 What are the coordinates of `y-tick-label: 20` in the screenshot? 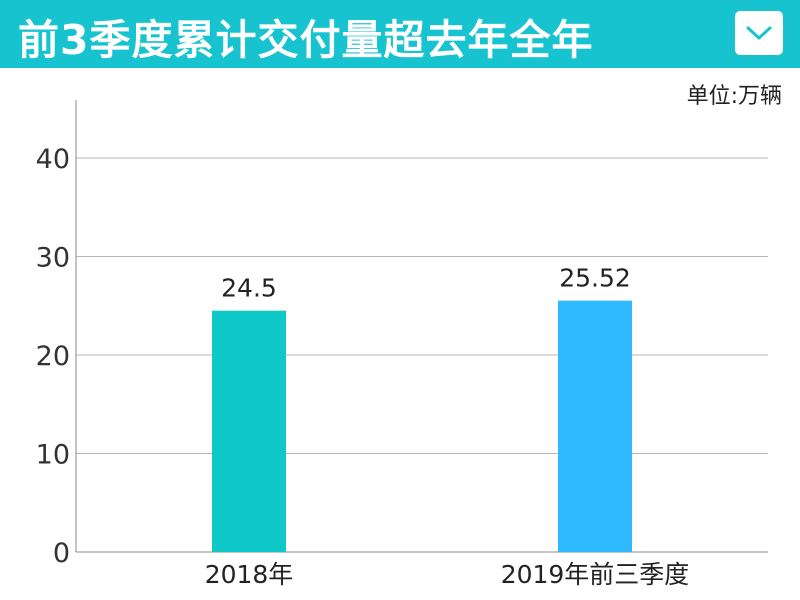 It's located at (53, 356).